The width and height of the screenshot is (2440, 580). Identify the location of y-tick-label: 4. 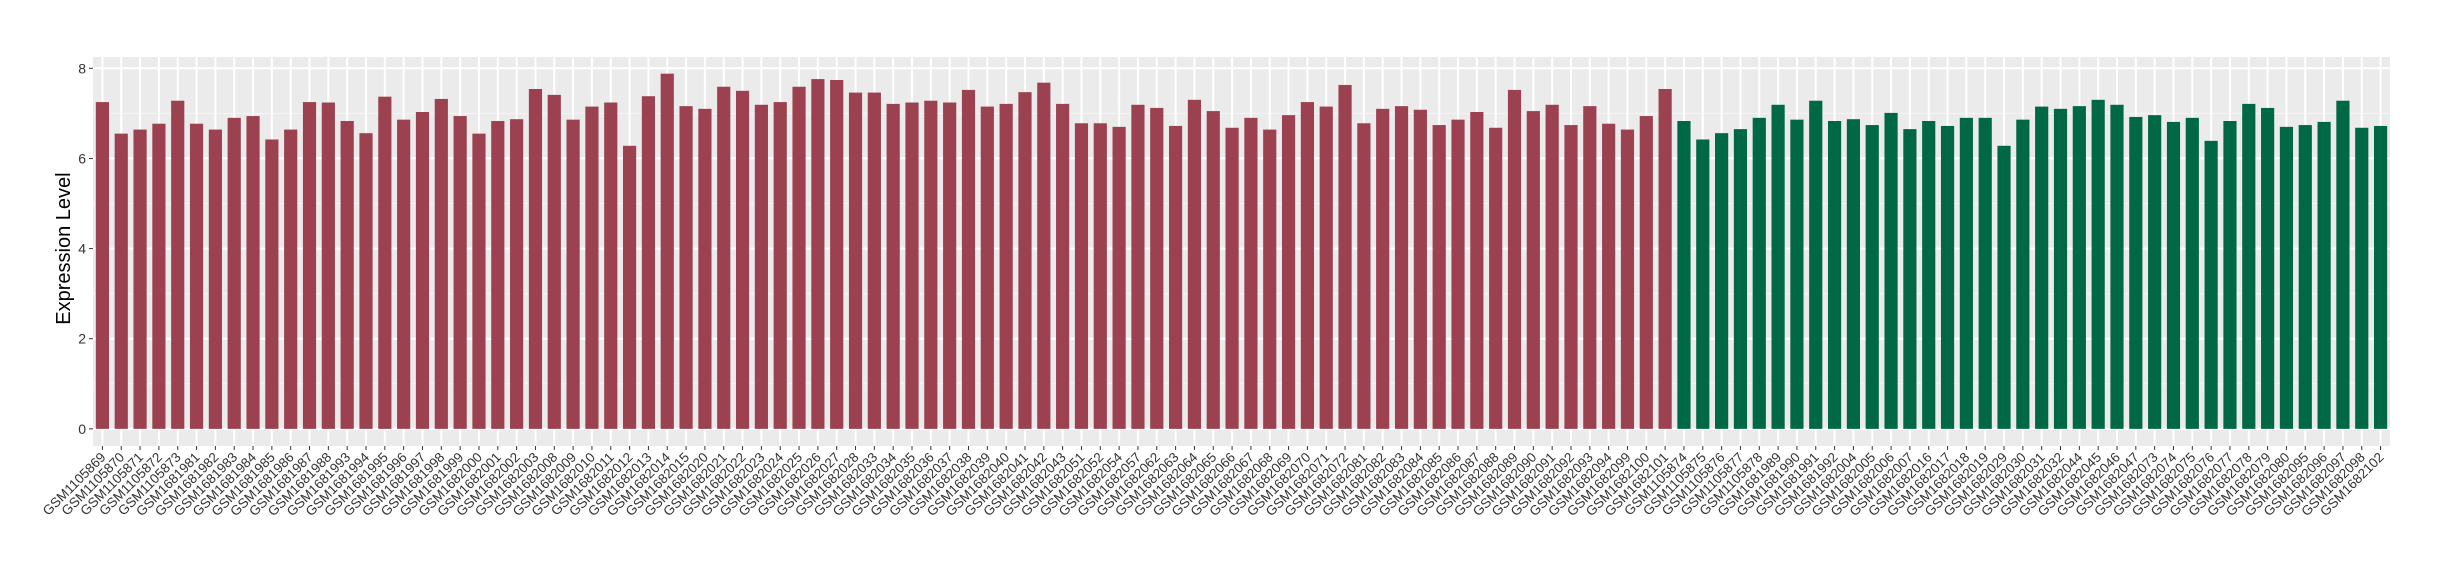
(82, 249).